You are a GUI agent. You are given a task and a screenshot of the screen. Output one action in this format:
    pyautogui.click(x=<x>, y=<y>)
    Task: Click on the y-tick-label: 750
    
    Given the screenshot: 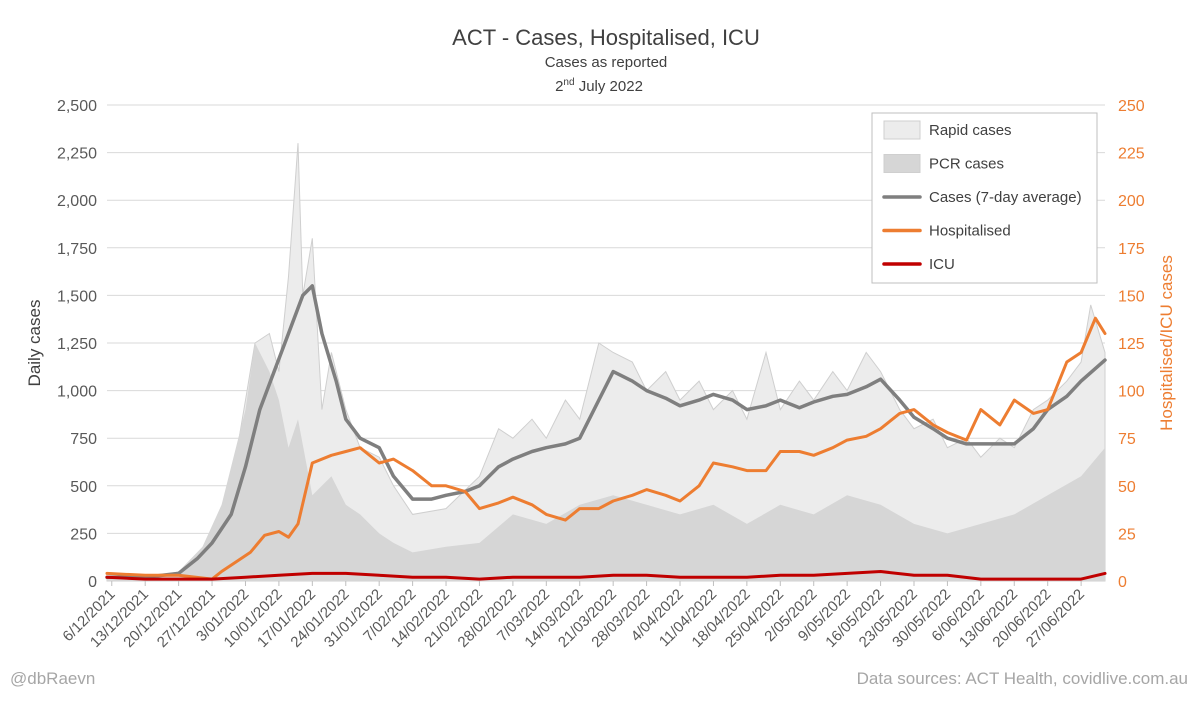 What is the action you would take?
    pyautogui.click(x=83, y=439)
    